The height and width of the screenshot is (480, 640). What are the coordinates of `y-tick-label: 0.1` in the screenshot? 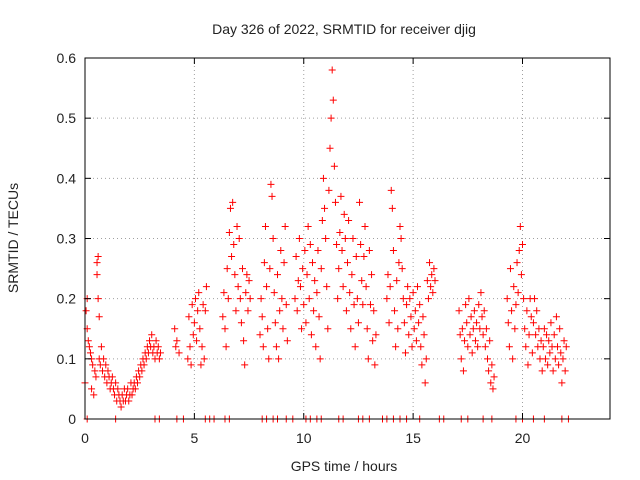 It's located at (67, 359).